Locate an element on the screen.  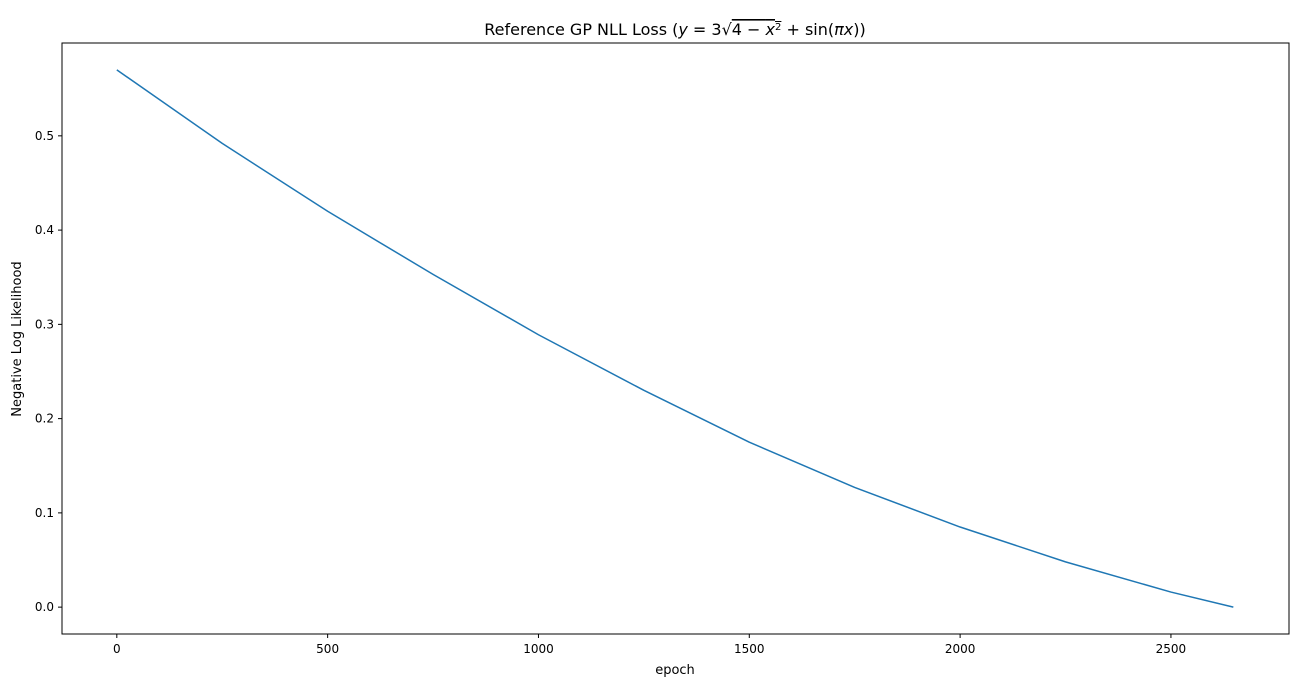
y-tick-label: 0.3 is located at coordinates (44, 324).